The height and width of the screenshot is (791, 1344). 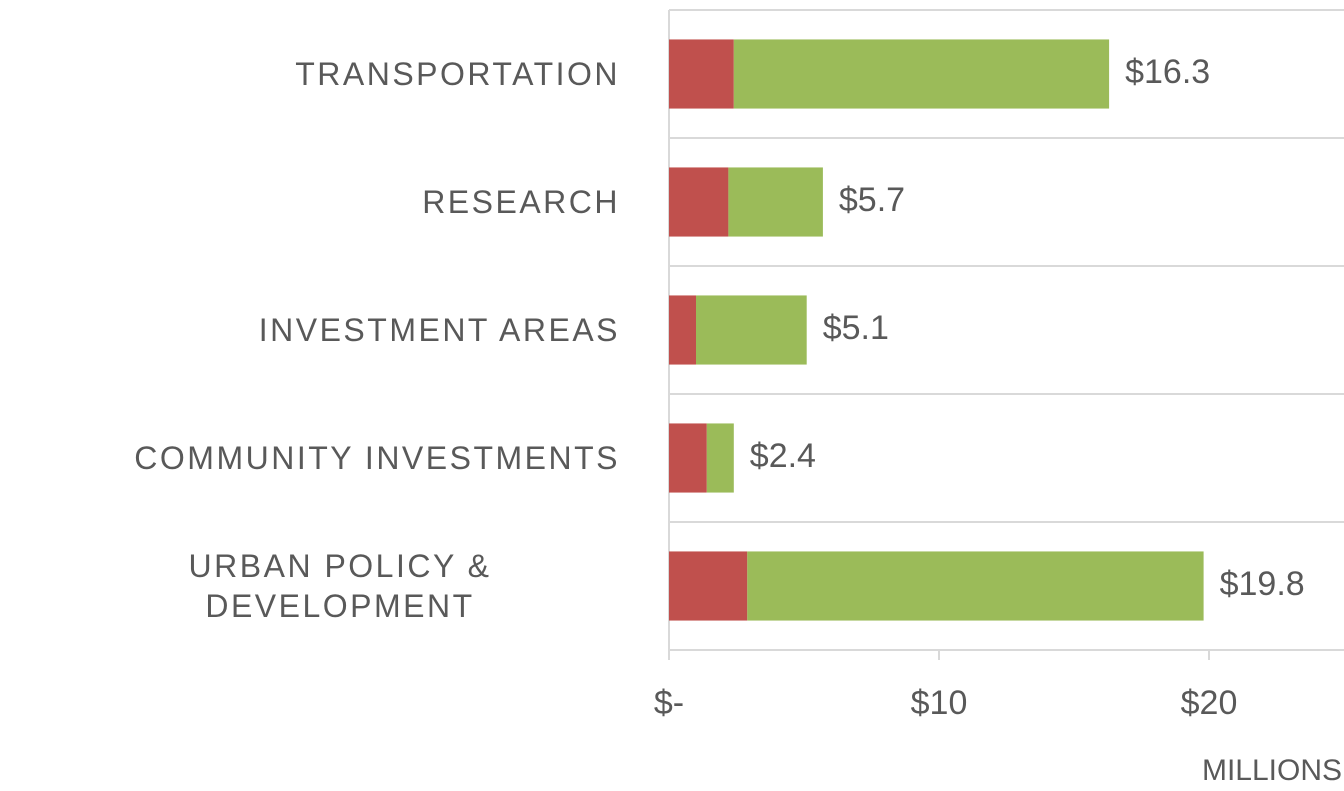 I want to click on x-axis-label: MILLIONS, so click(x=1272, y=770).